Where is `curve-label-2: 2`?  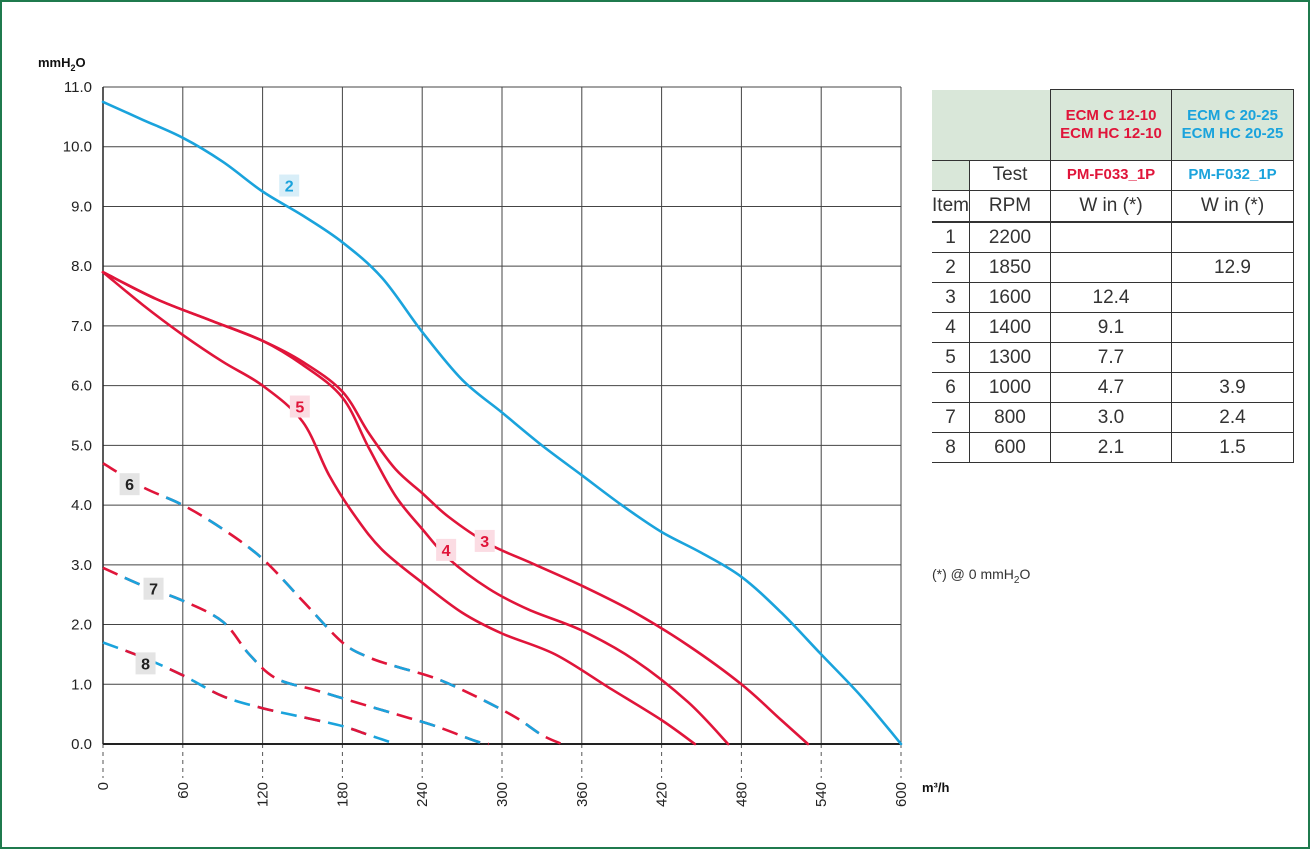
curve-label-2: 2 is located at coordinates (289, 185).